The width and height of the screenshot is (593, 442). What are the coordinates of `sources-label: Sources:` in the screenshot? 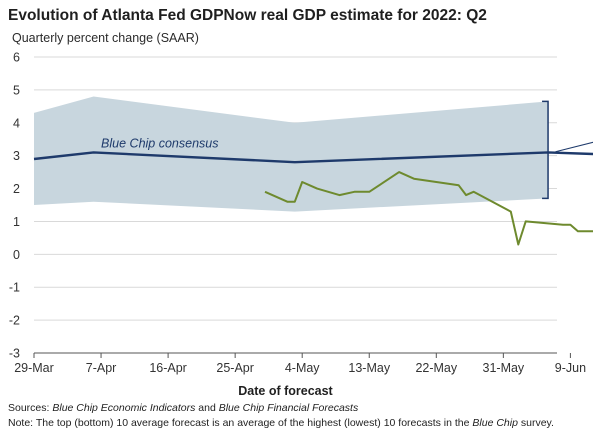 It's located at (29, 408).